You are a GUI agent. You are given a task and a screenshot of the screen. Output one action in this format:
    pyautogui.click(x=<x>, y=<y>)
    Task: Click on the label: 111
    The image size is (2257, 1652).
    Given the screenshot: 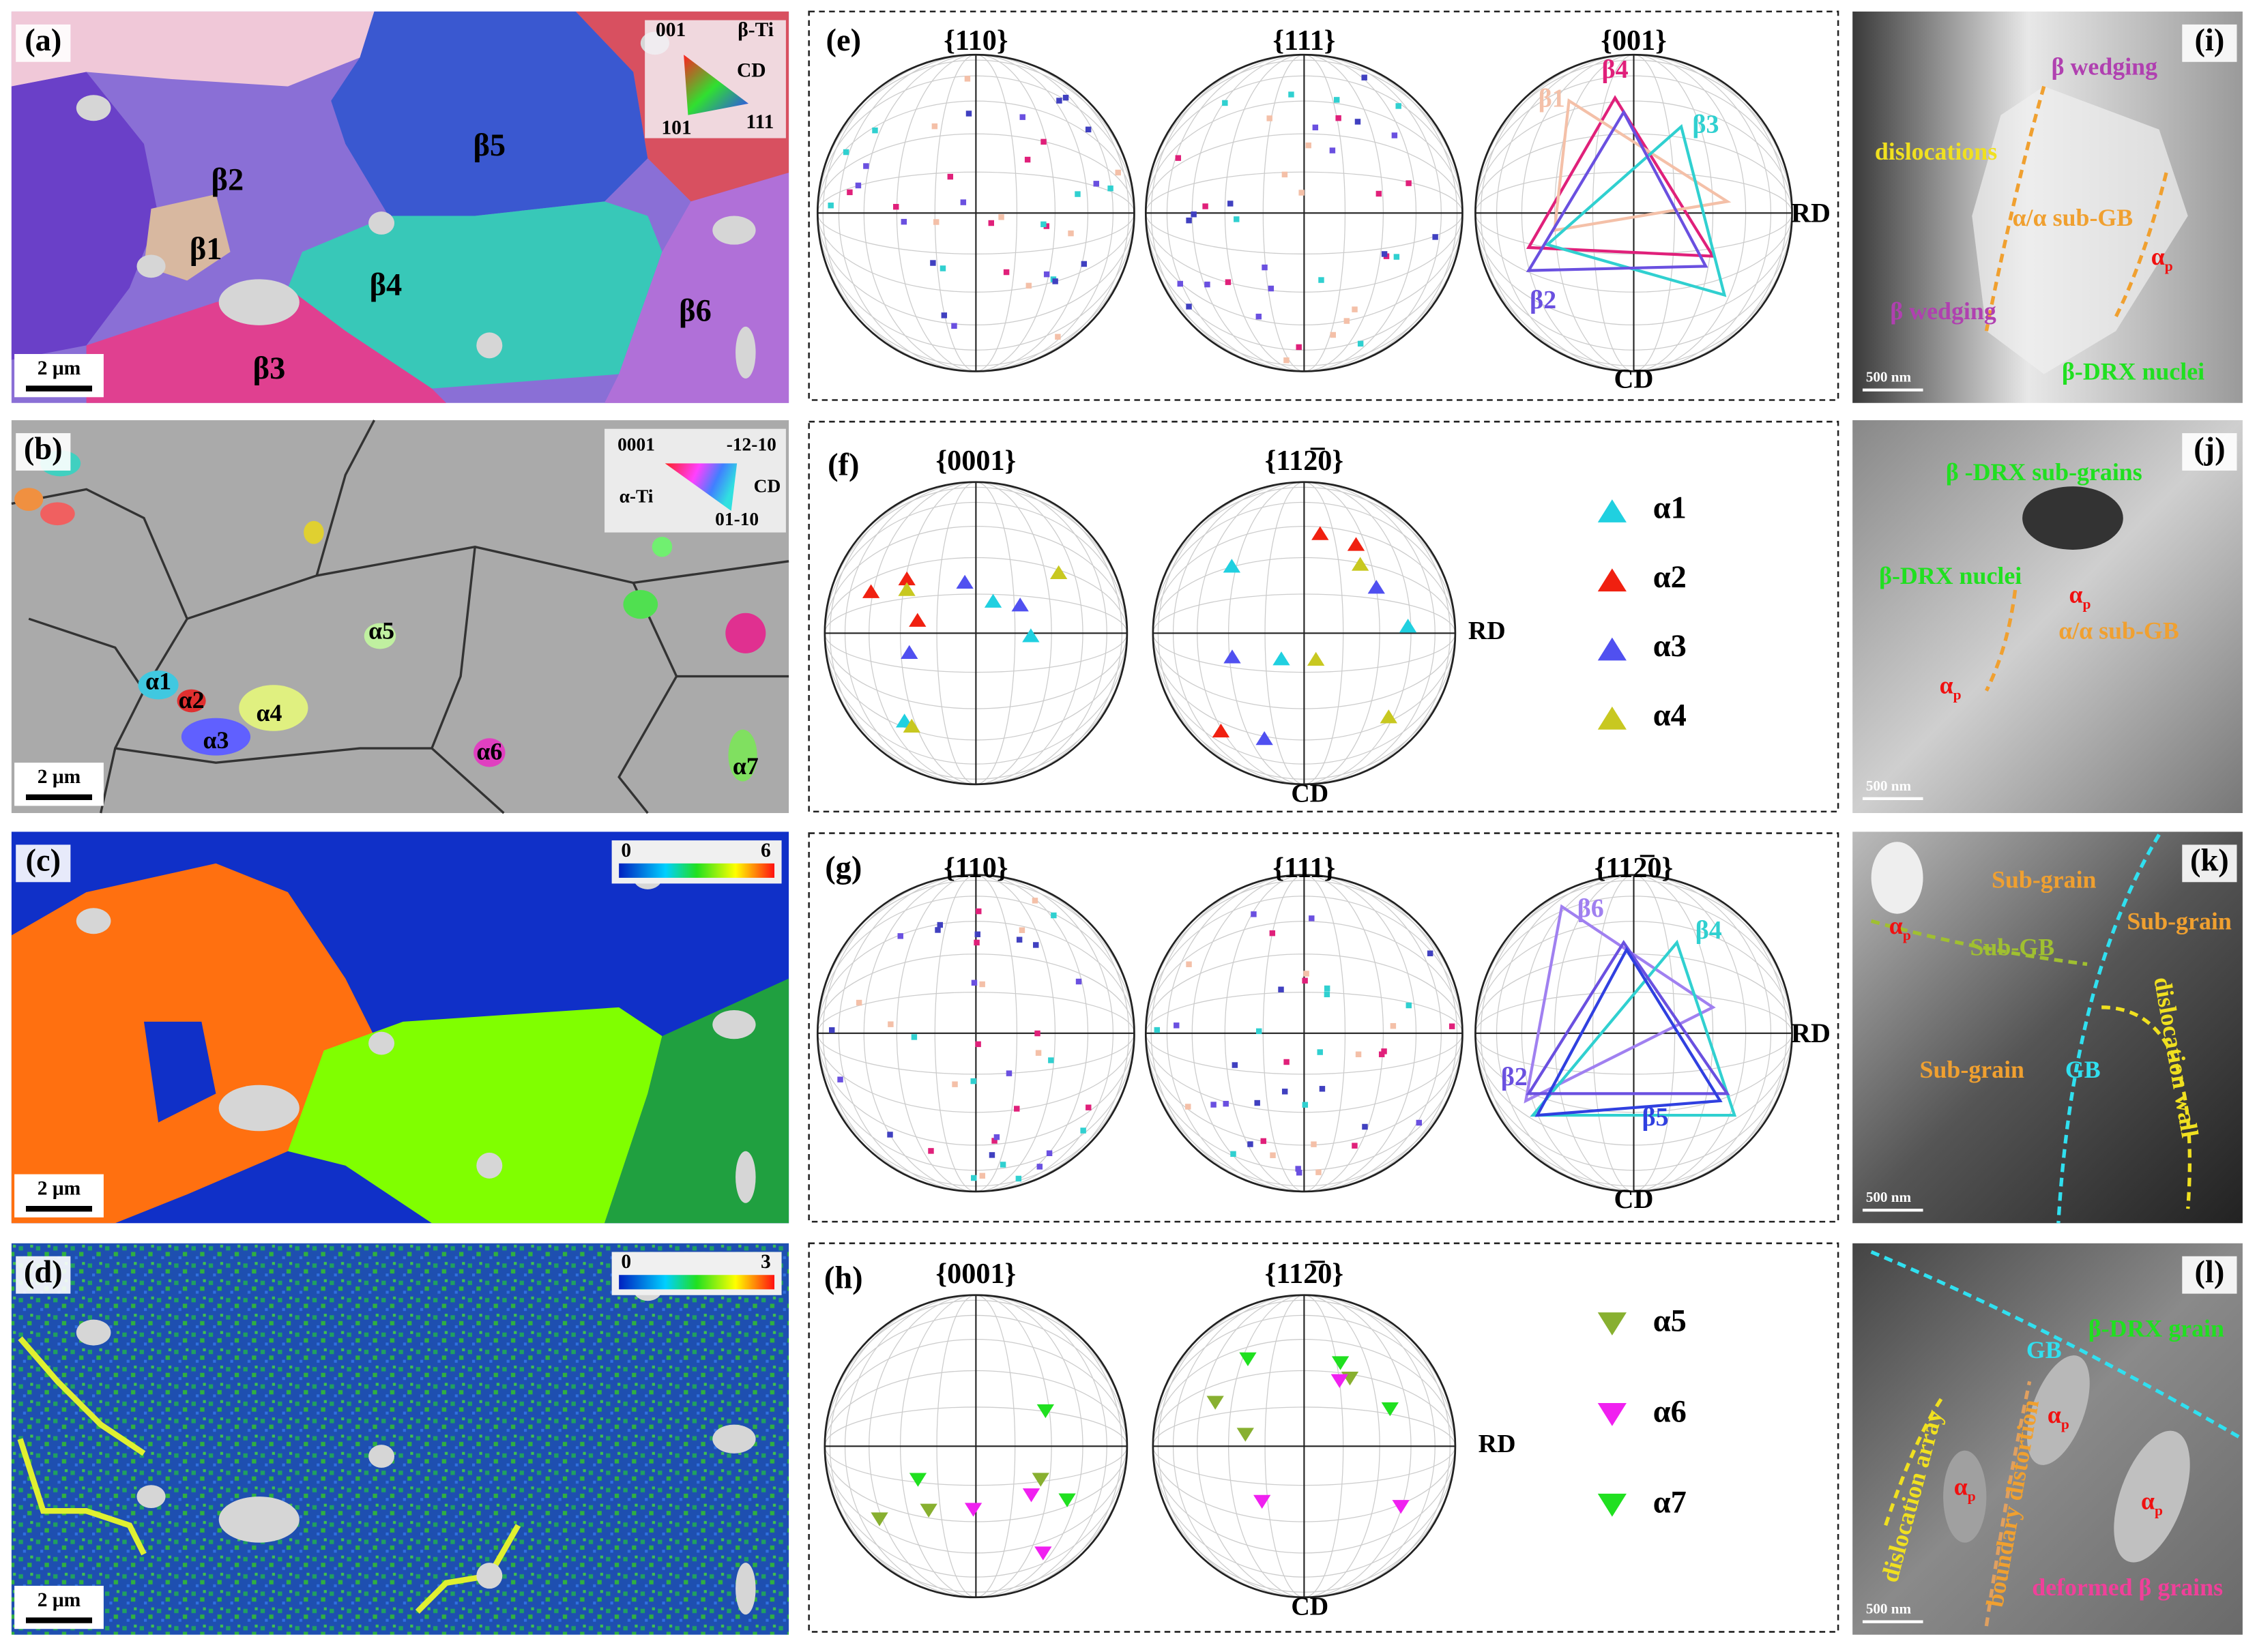 What is the action you would take?
    pyautogui.click(x=760, y=122)
    